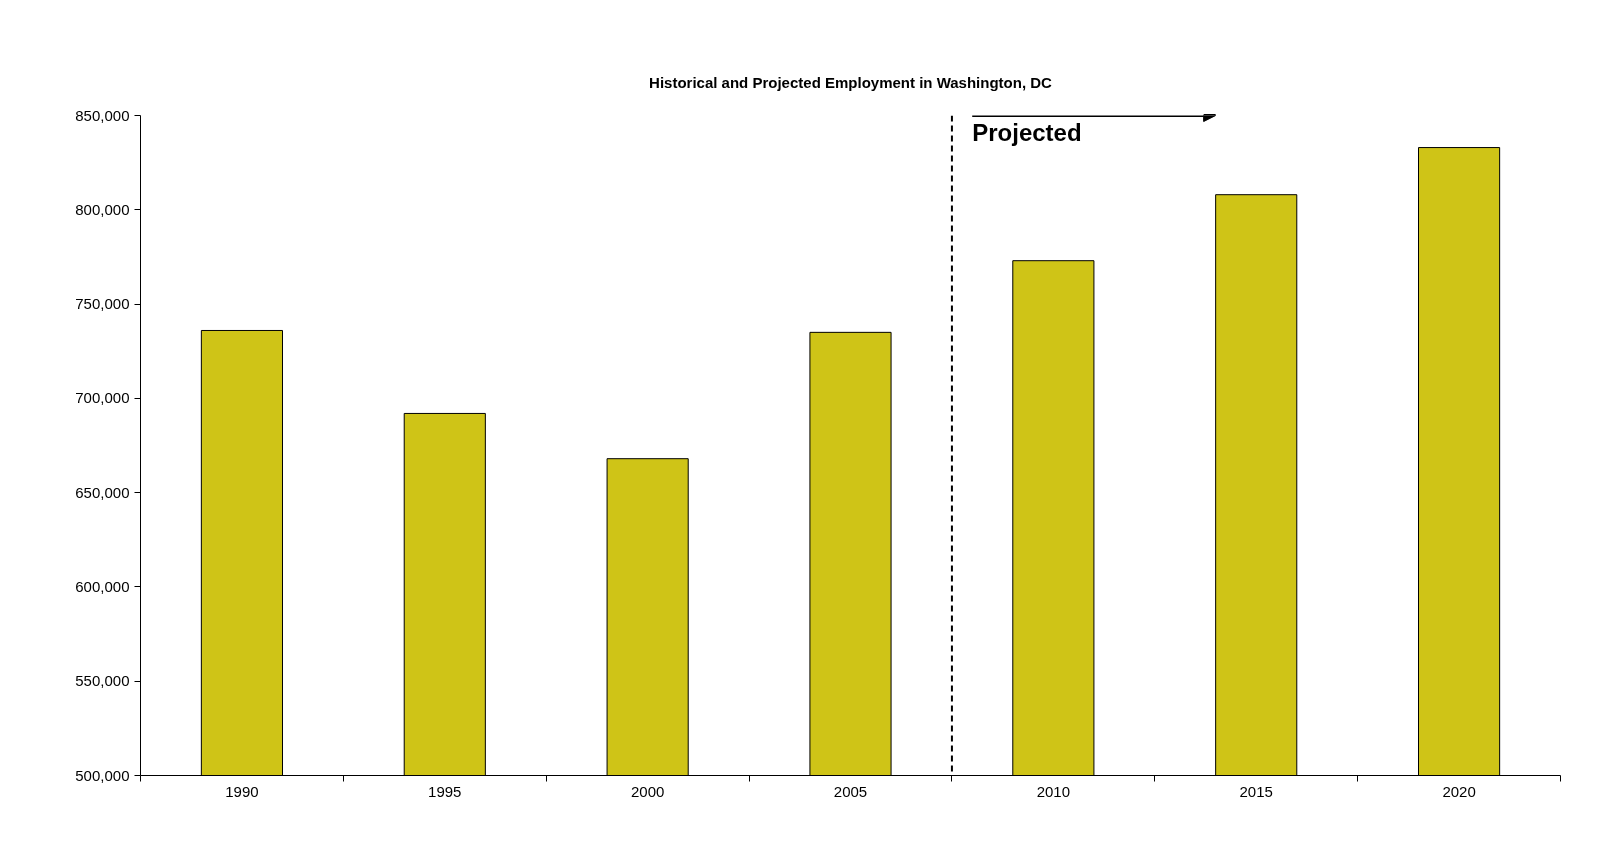 This screenshot has height=847, width=1606. Describe the element at coordinates (242, 791) in the screenshot. I see `x-tick-label: 1990` at that location.